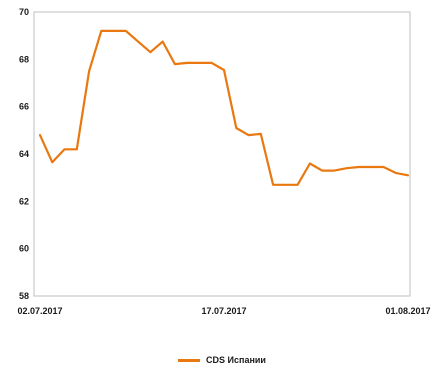  What do you see at coordinates (24, 201) in the screenshot?
I see `y-tick-label: 62` at bounding box center [24, 201].